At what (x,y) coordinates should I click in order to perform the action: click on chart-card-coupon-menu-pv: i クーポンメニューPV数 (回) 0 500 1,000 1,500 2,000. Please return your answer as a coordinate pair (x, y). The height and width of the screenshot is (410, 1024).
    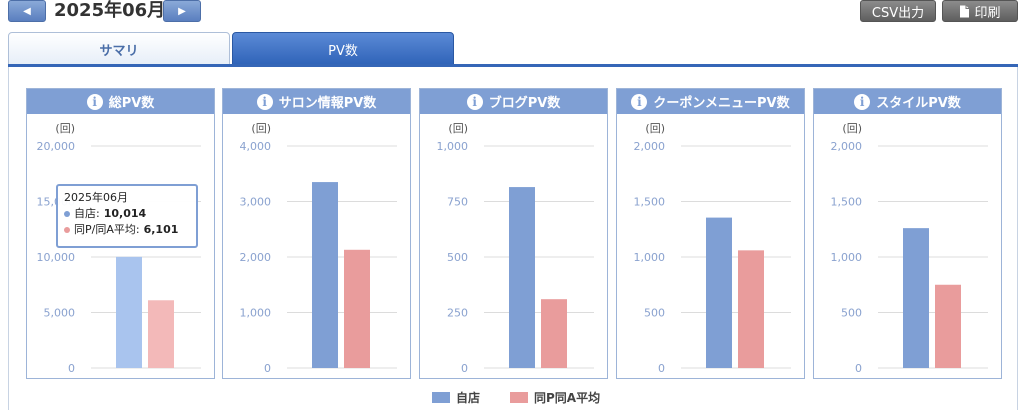
    Looking at the image, I should click on (710, 233).